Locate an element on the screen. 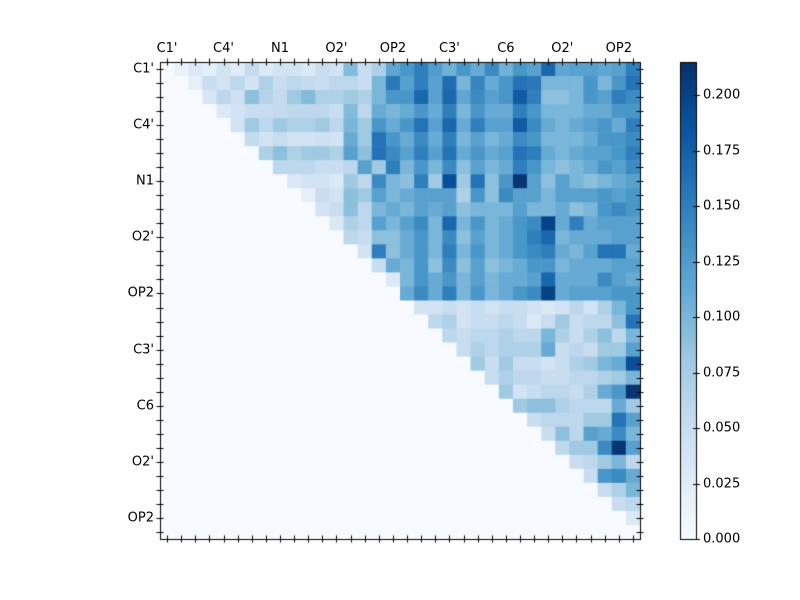 The width and height of the screenshot is (800, 600). y-axis-tick-label: C6 is located at coordinates (145, 406).